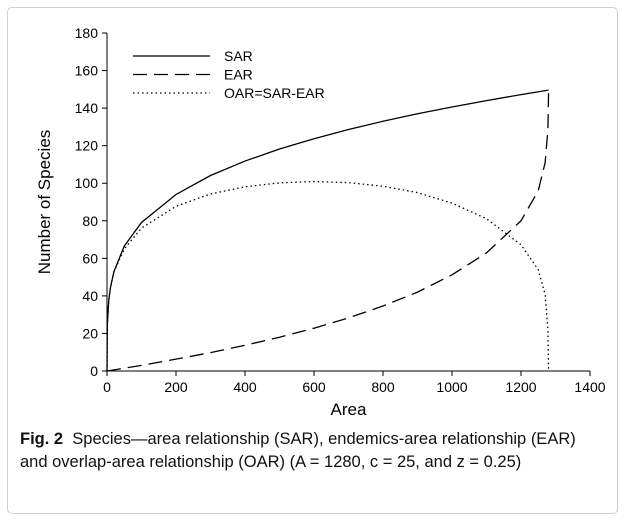 The width and height of the screenshot is (627, 522). Describe the element at coordinates (245, 387) in the screenshot. I see `x-tick-label: 400` at that location.